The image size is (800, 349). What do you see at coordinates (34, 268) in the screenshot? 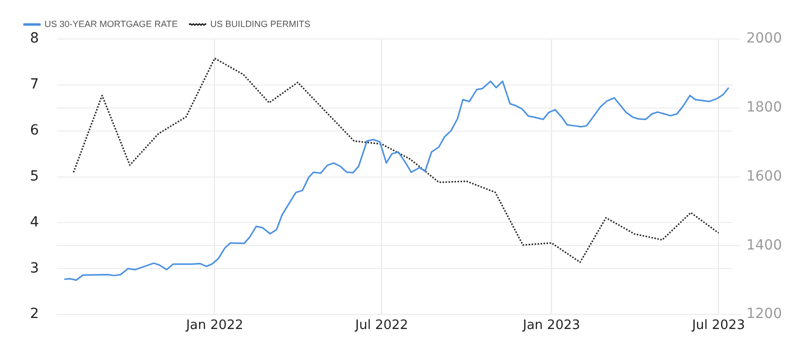
I see `y-tick-label: 3` at bounding box center [34, 268].